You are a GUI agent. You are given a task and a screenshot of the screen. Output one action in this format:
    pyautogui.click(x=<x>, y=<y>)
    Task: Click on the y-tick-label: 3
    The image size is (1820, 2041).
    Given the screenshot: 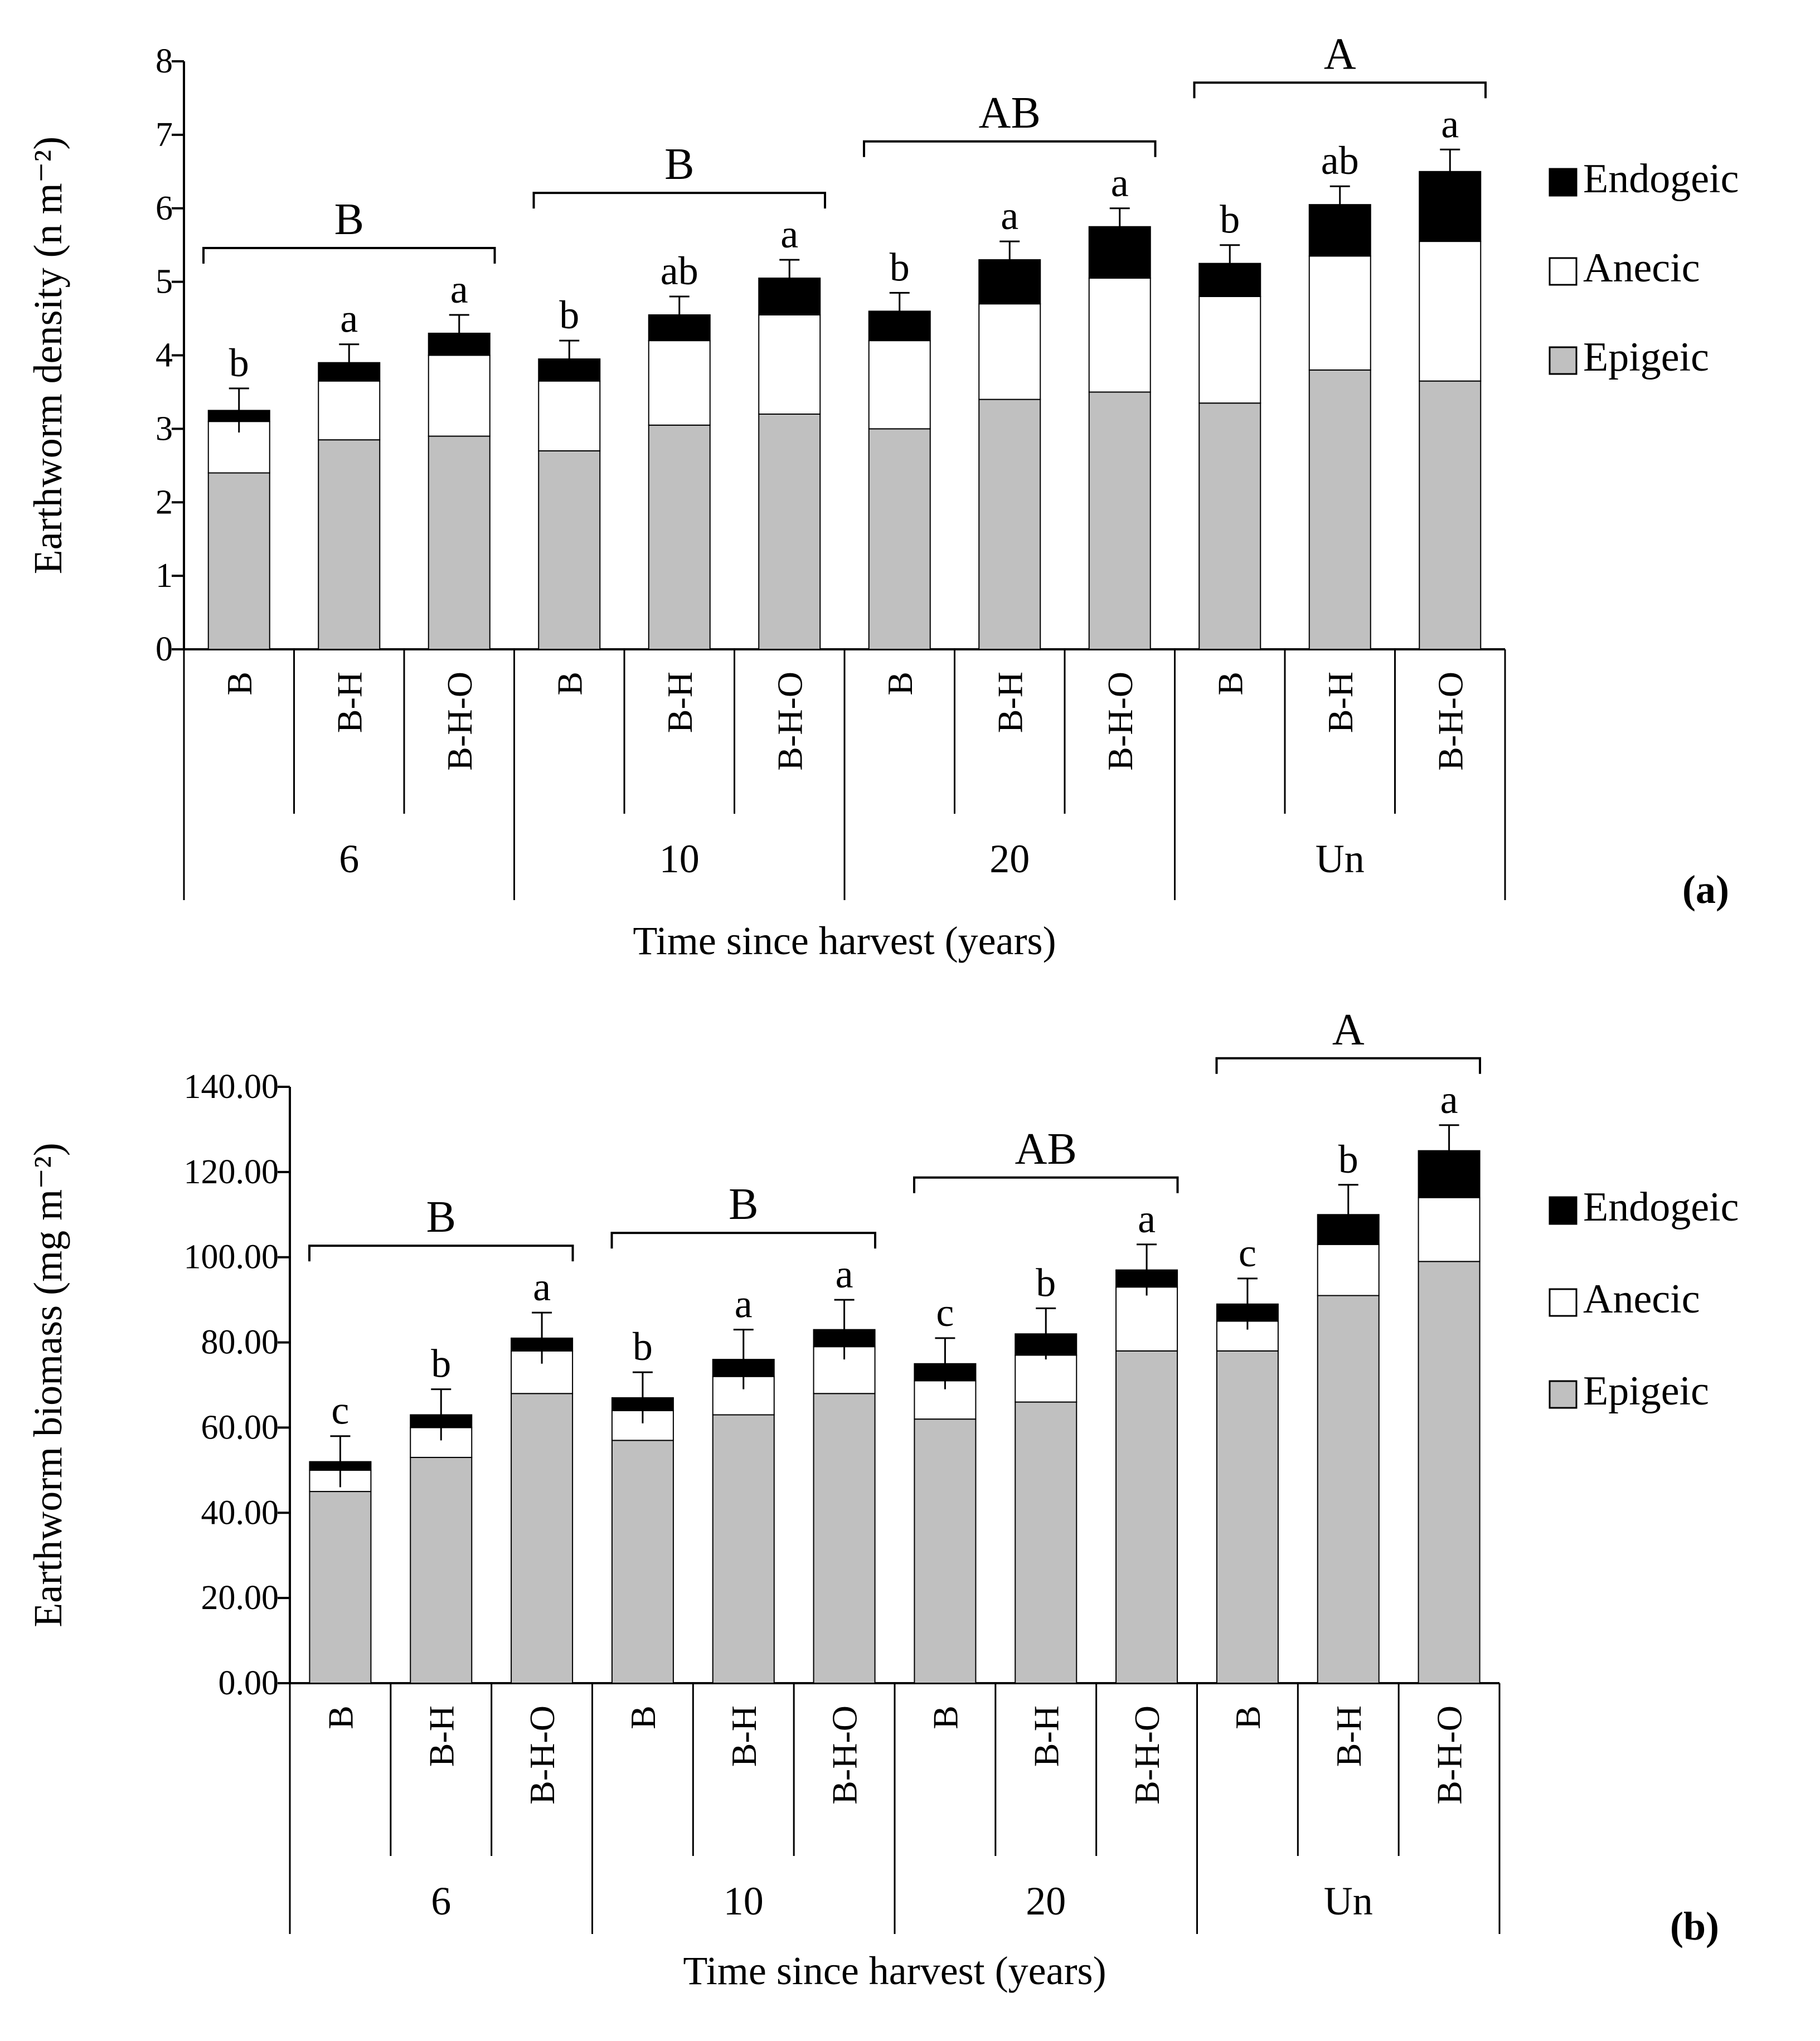 What is the action you would take?
    pyautogui.click(x=164, y=429)
    